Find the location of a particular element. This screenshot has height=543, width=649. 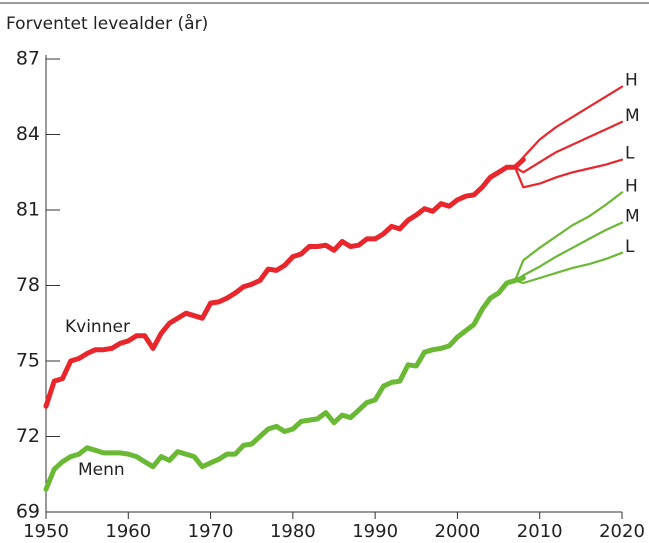

y-tick-label: 84 is located at coordinates (28, 134).